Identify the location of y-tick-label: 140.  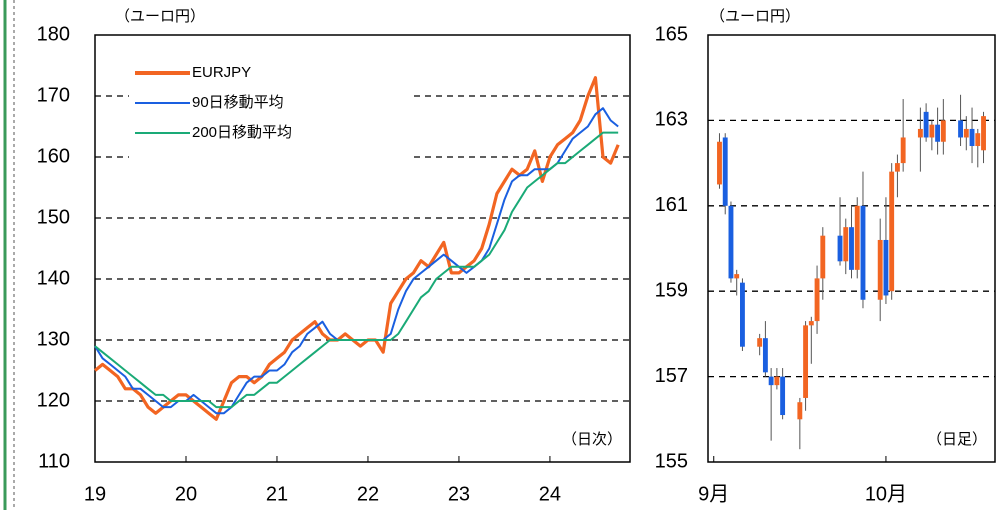
(53, 278).